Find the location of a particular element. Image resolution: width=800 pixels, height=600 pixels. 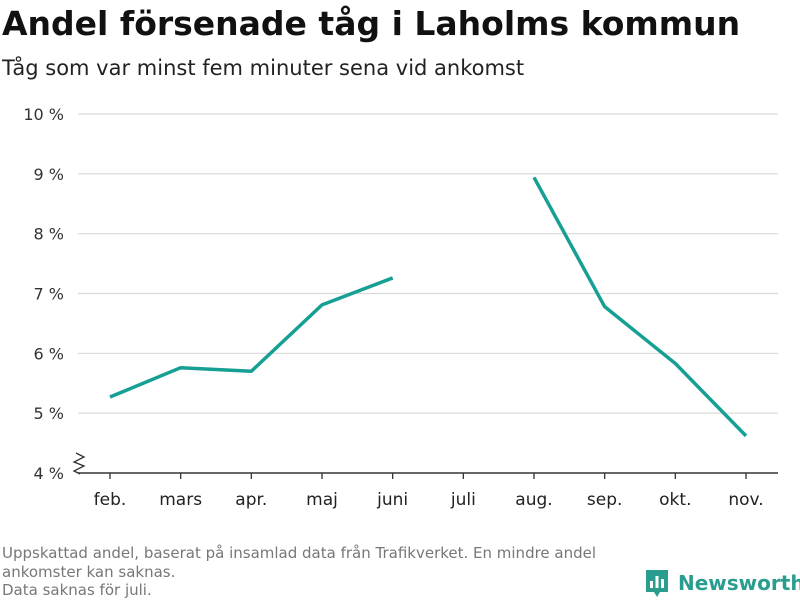

y-tick-label: 9 % is located at coordinates (49, 174).